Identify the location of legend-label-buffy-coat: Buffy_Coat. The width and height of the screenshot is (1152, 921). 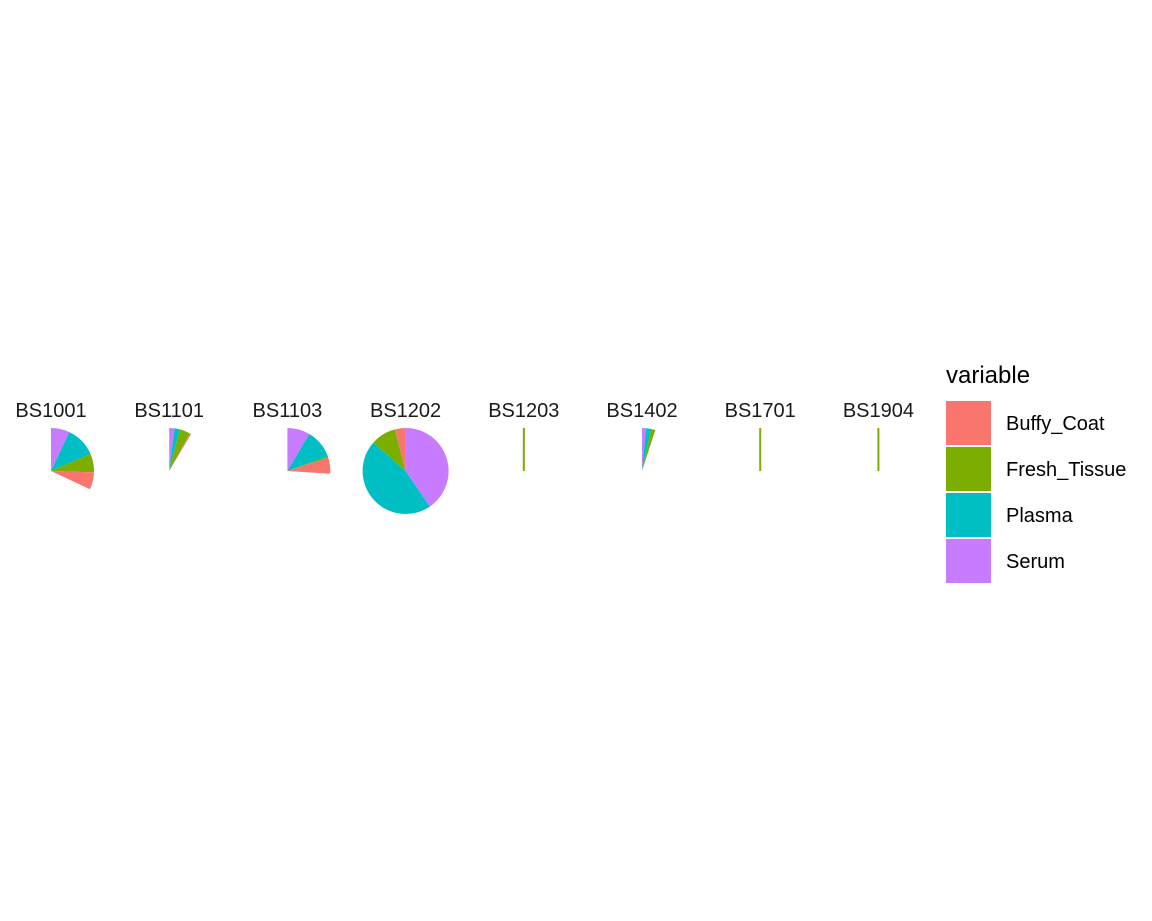
(1055, 424).